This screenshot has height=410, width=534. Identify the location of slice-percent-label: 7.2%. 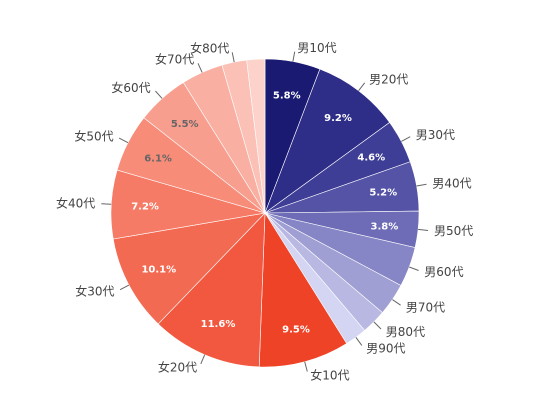
(145, 207).